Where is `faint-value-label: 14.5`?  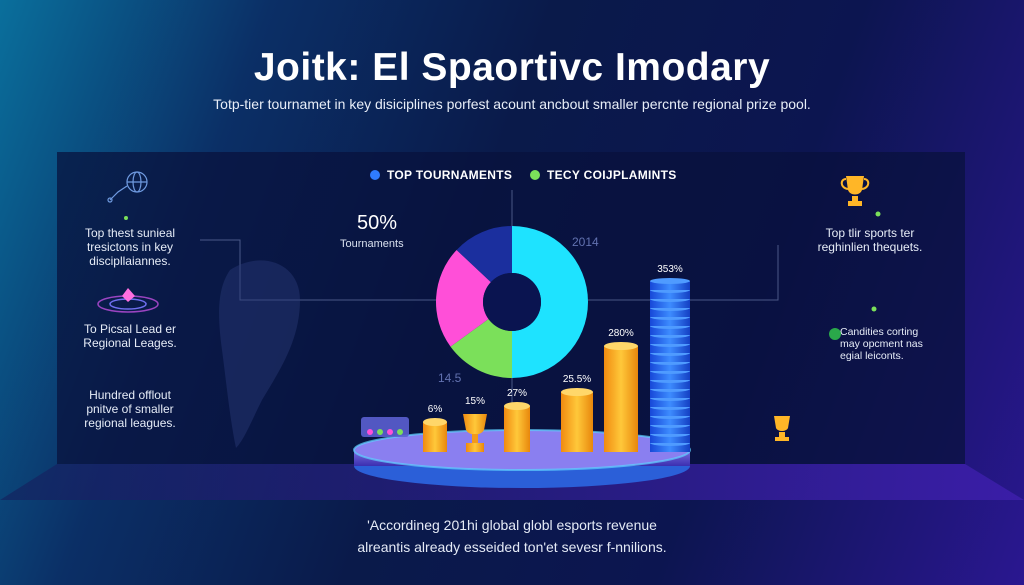
faint-value-label: 14.5 is located at coordinates (450, 378).